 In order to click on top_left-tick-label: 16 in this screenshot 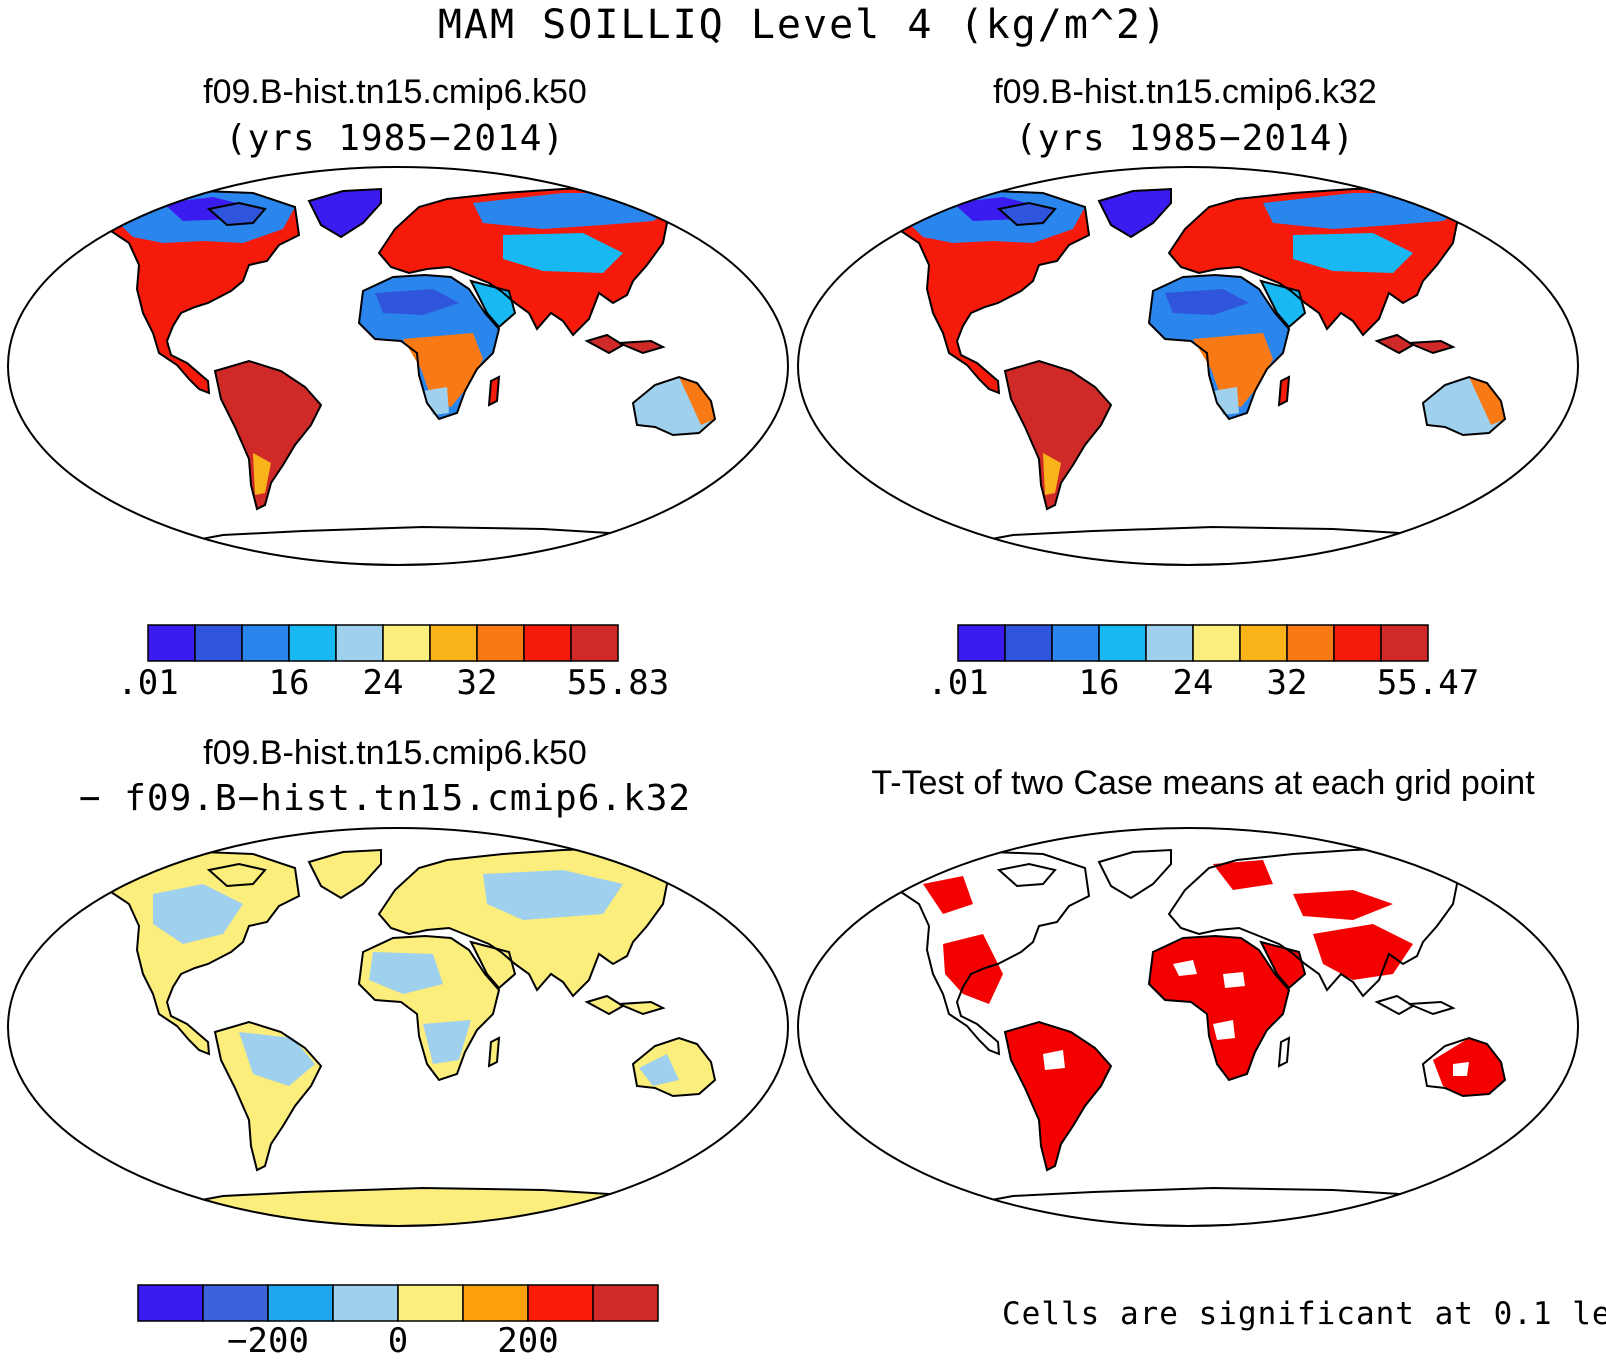, I will do `click(289, 683)`.